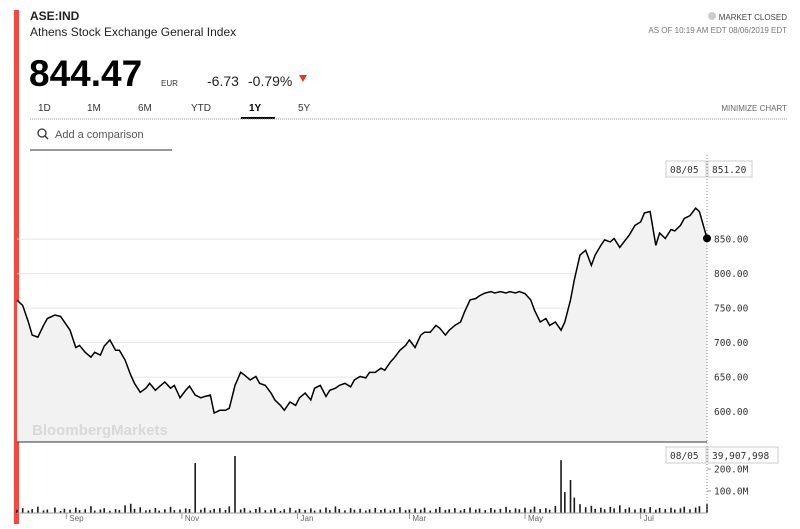 This screenshot has height=529, width=800. What do you see at coordinates (731, 240) in the screenshot?
I see `y-tick-label: 850.00` at bounding box center [731, 240].